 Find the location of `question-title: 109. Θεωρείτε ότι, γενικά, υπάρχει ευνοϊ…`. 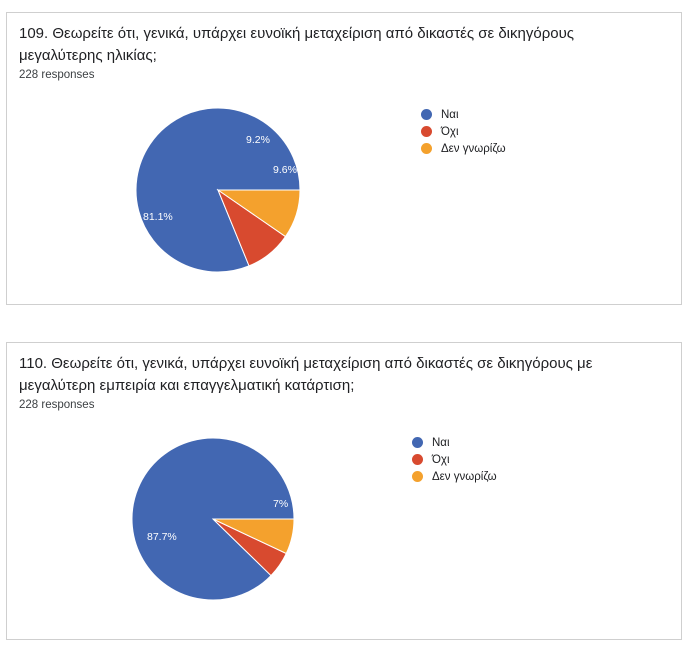

question-title: 109. Θεωρείτε ότι, γενικά, υπάρχει ευνοϊ… is located at coordinates (296, 44).